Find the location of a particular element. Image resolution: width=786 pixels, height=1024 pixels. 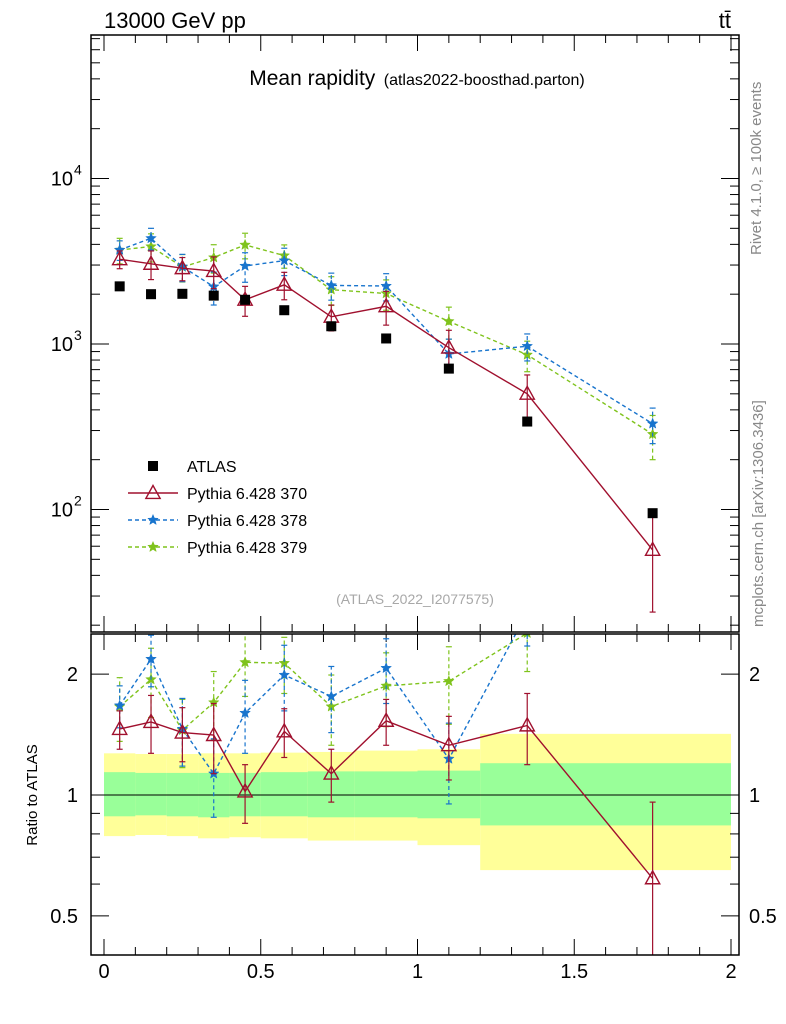

xtick-label: 2 is located at coordinates (730, 972).